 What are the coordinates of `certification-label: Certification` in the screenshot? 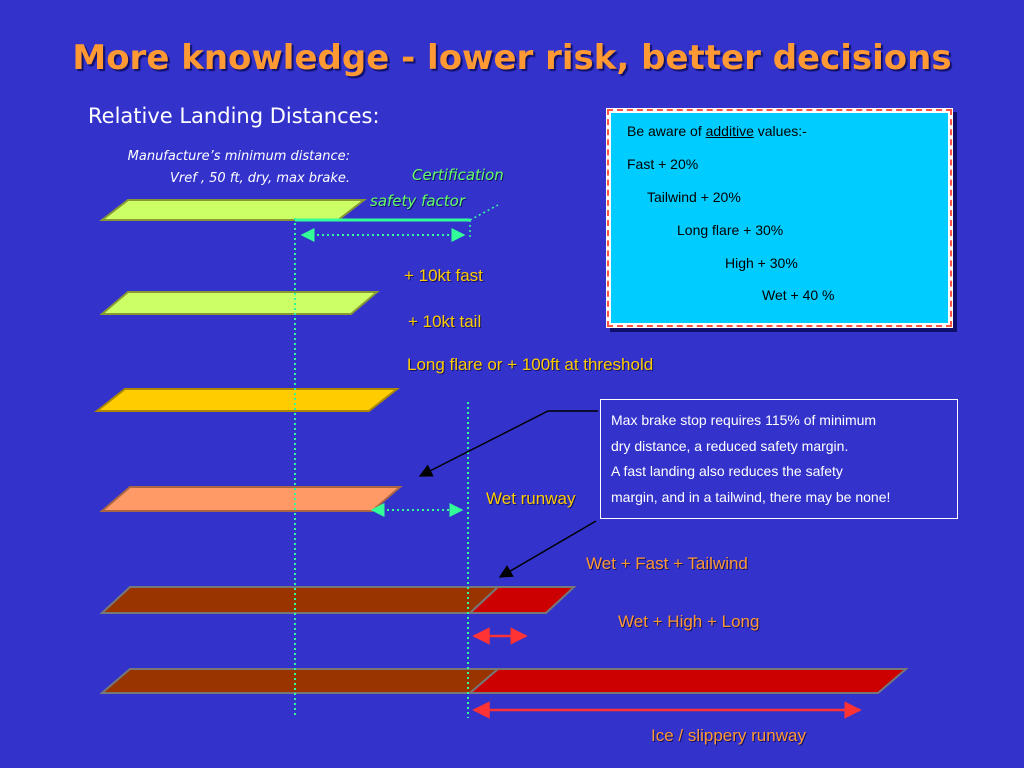 It's located at (458, 175).